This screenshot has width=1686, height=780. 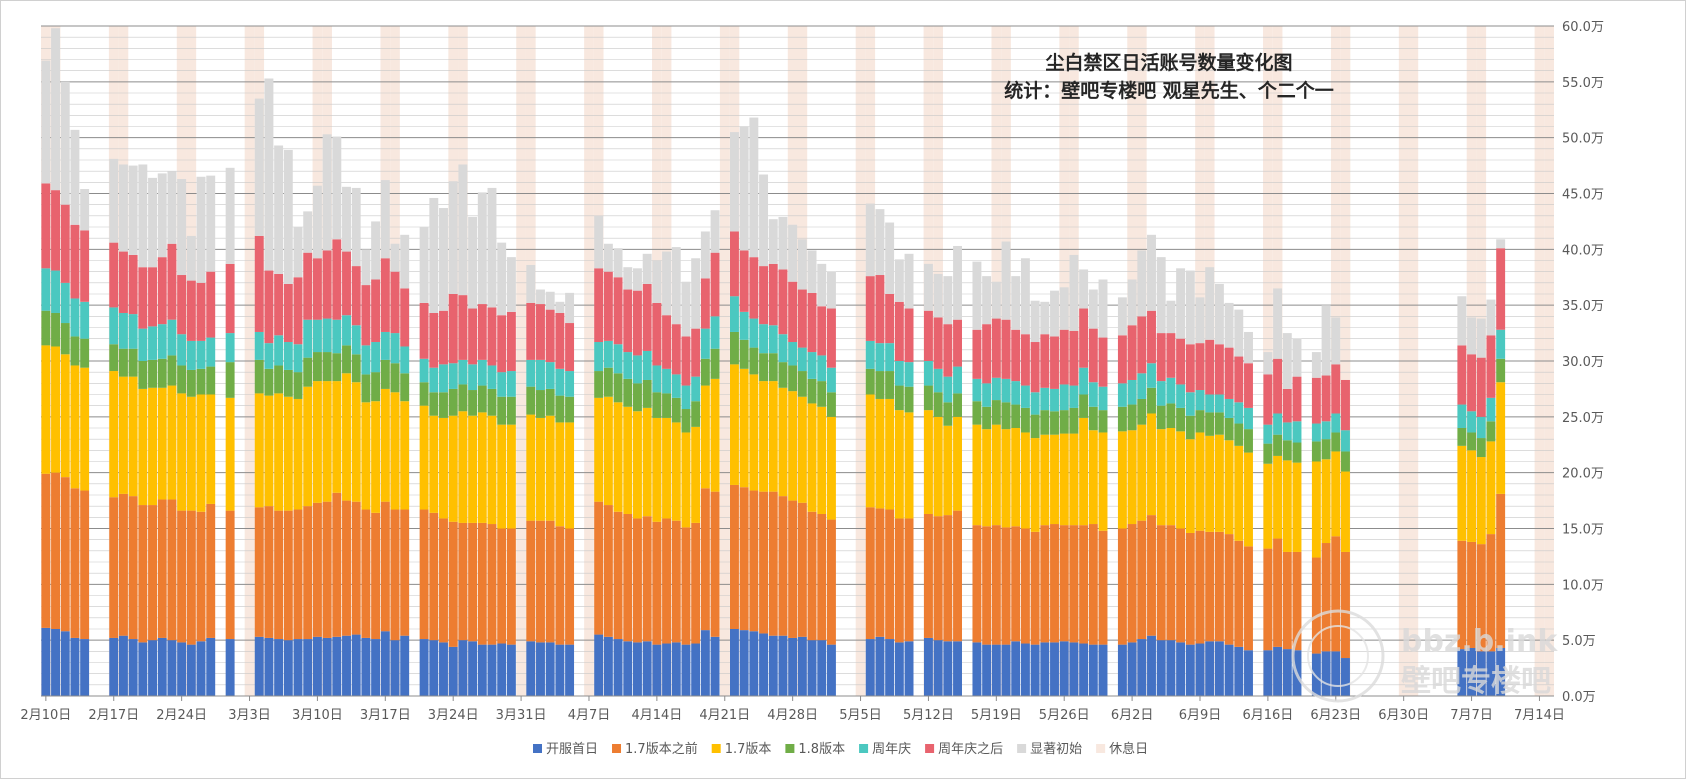 I want to click on watermark-line2: 壁吧专楼吧, so click(x=1476, y=681).